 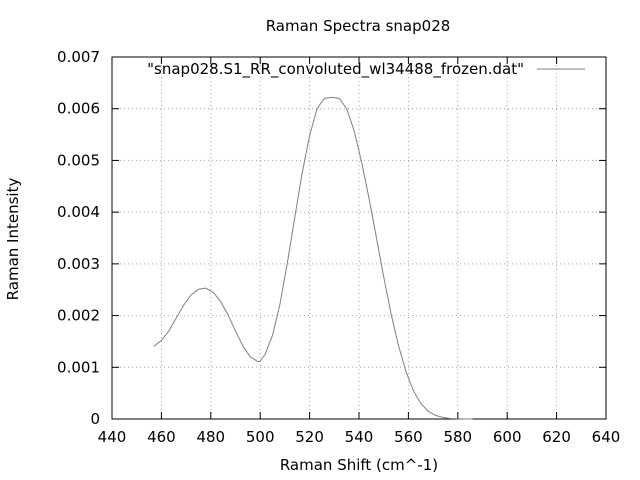 I want to click on x-tick-label: 640, so click(x=606, y=437).